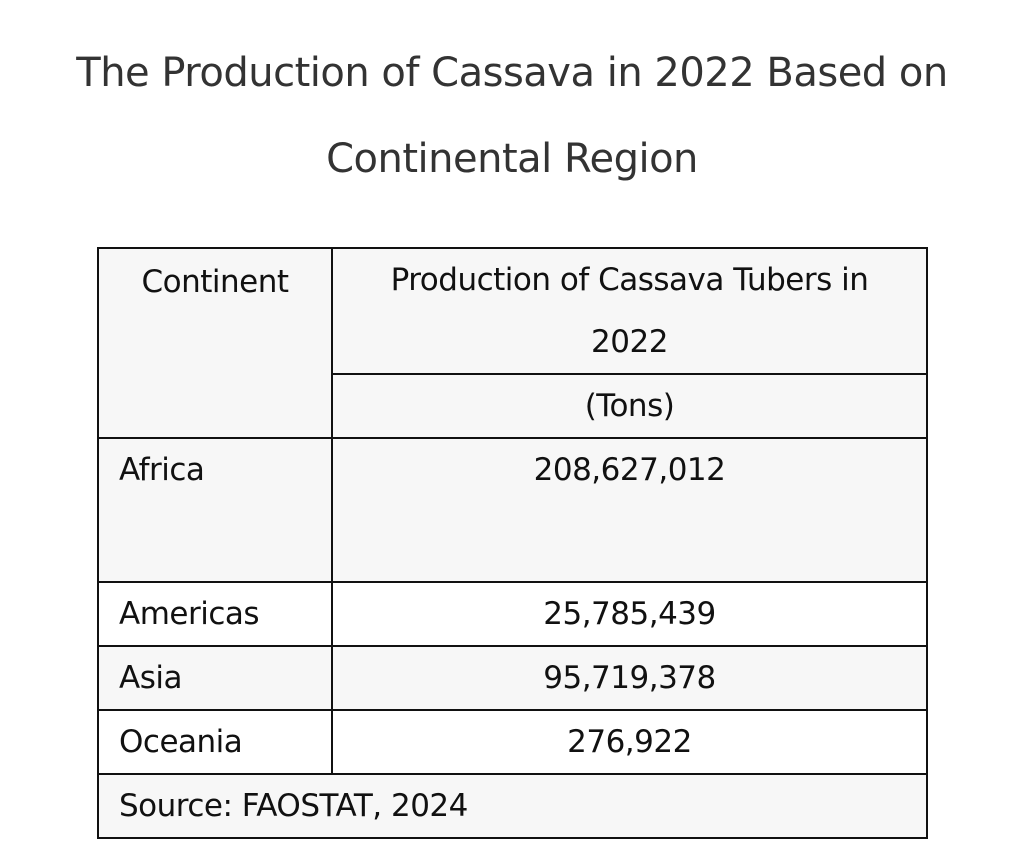  I want to click on row: Oceania 276,922, so click(512, 742).